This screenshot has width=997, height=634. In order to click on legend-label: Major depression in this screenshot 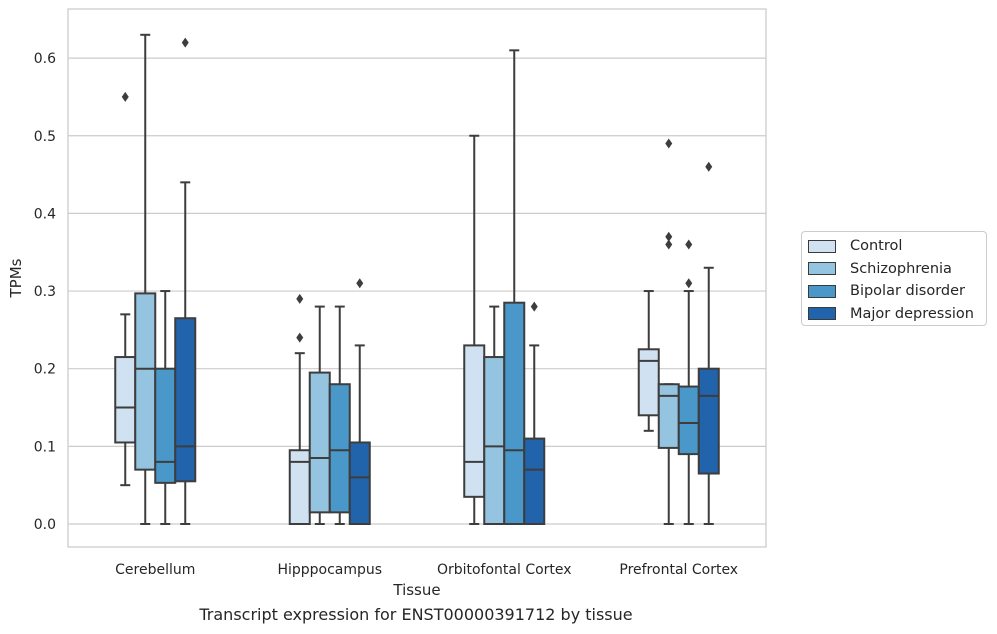, I will do `click(912, 313)`.